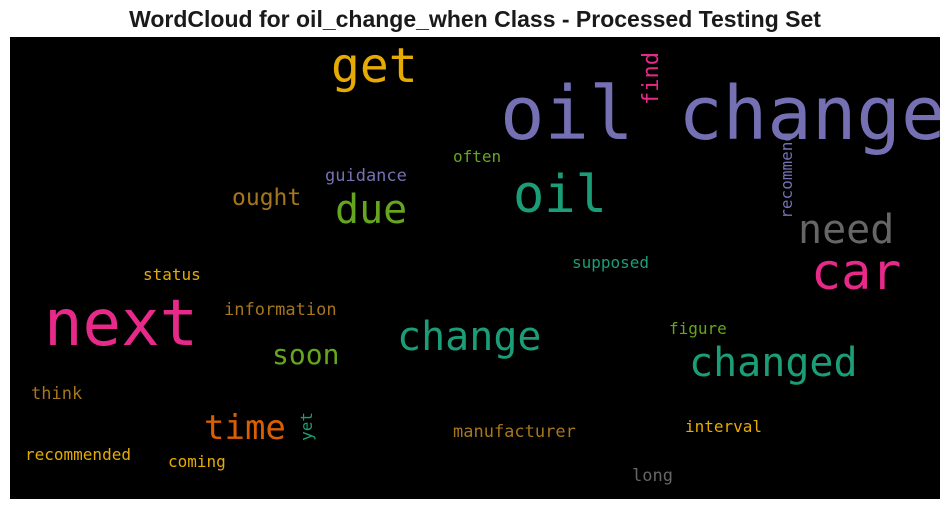  I want to click on word-long: long, so click(652, 476).